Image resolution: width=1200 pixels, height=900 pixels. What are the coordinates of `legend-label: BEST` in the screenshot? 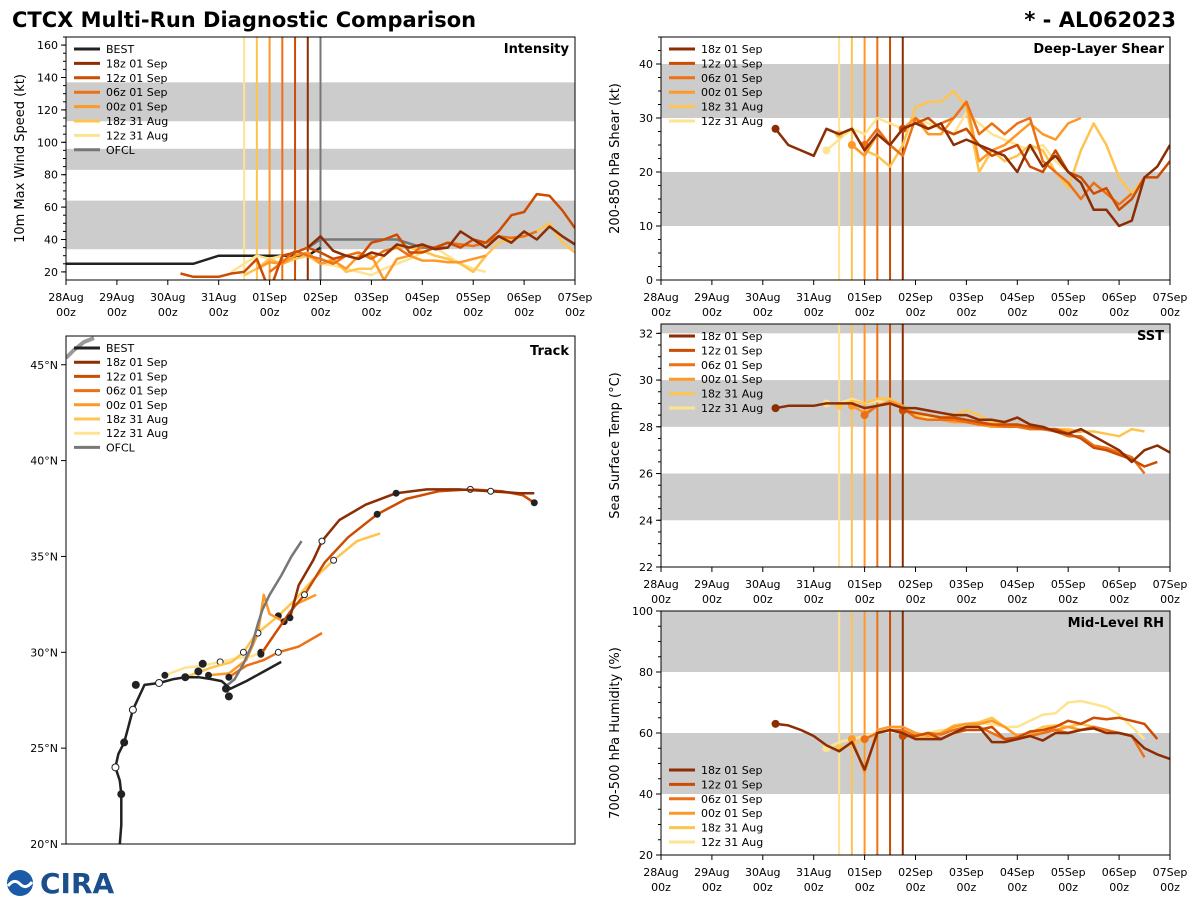 It's located at (120, 348).